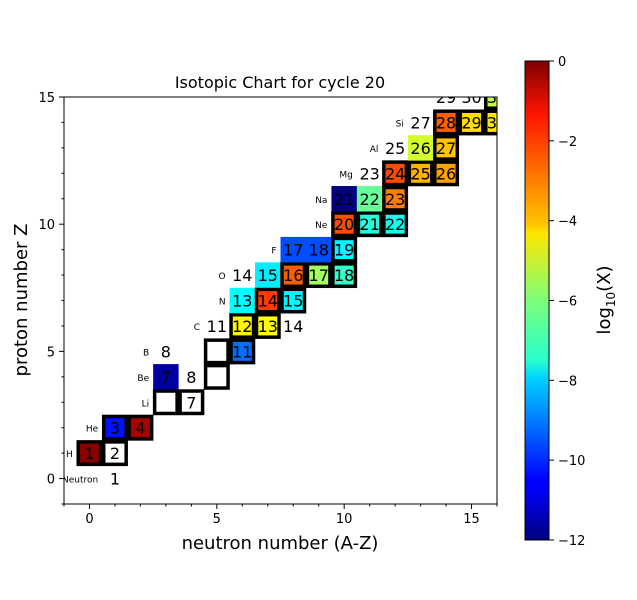 This screenshot has width=637, height=600. I want to click on element-label: Mg, so click(345, 175).